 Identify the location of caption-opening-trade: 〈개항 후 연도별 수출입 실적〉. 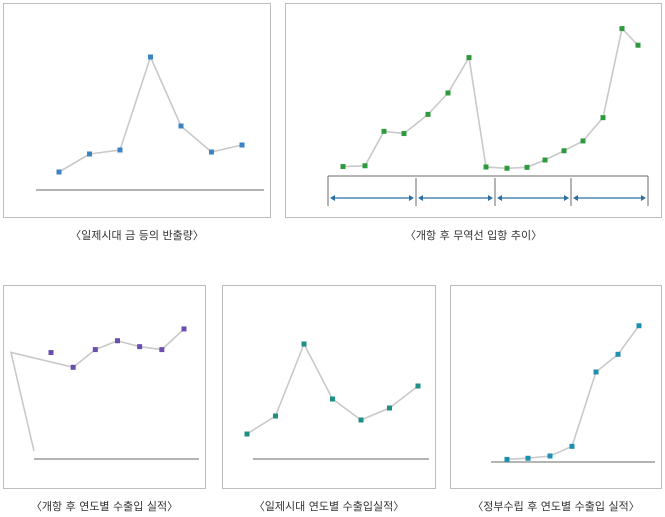
(104, 506).